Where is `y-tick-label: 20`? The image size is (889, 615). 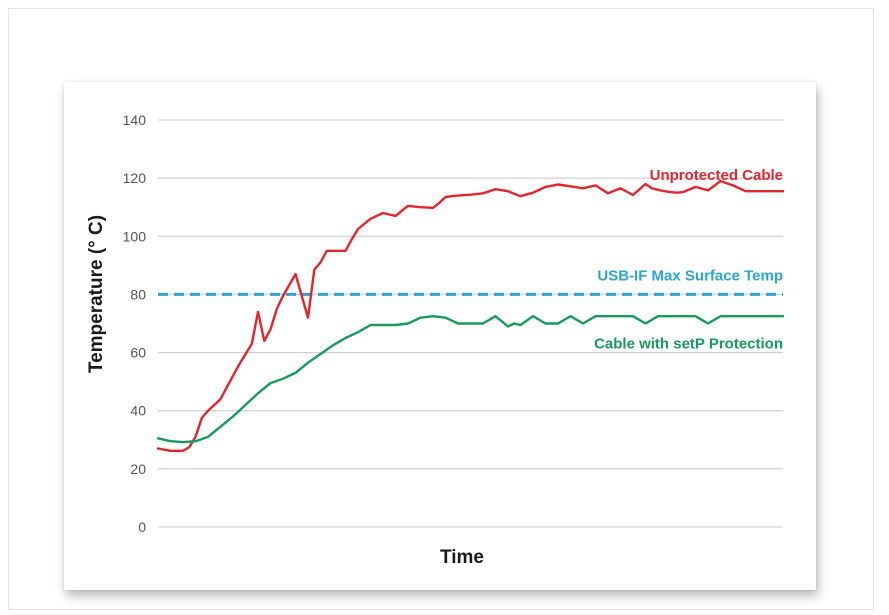
y-tick-label: 20 is located at coordinates (138, 469).